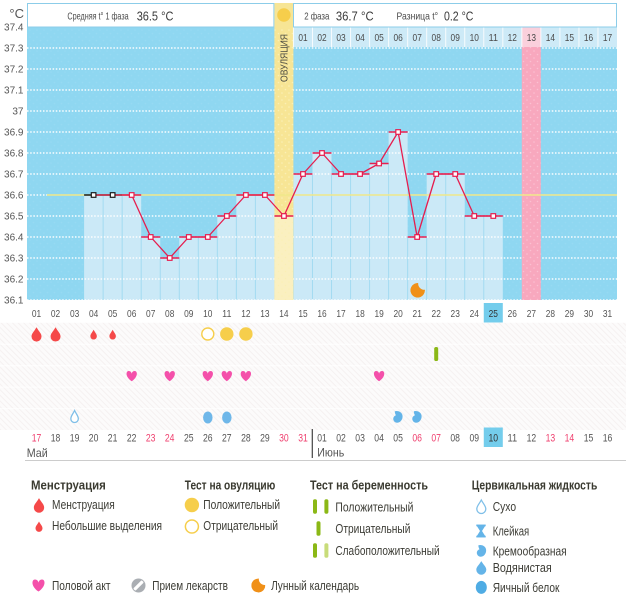 Image resolution: width=626 pixels, height=595 pixels. Describe the element at coordinates (14, 133) in the screenshot. I see `svg-text: 36.9` at that location.